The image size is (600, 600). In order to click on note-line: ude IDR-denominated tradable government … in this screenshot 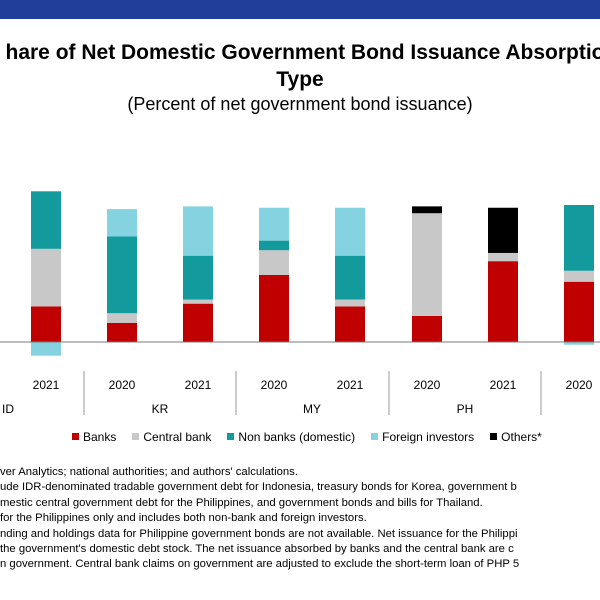, I will do `click(258, 487)`.